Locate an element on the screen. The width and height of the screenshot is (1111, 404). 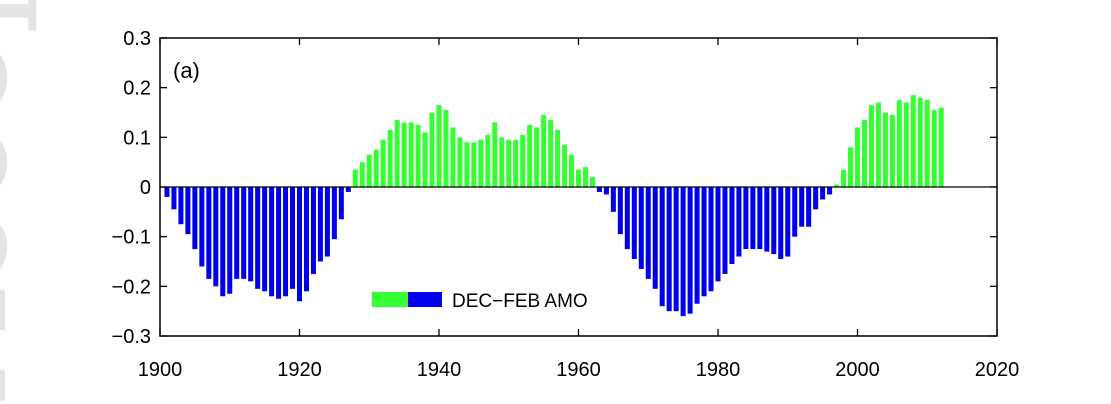
bar-1942 is located at coordinates (453, 157).